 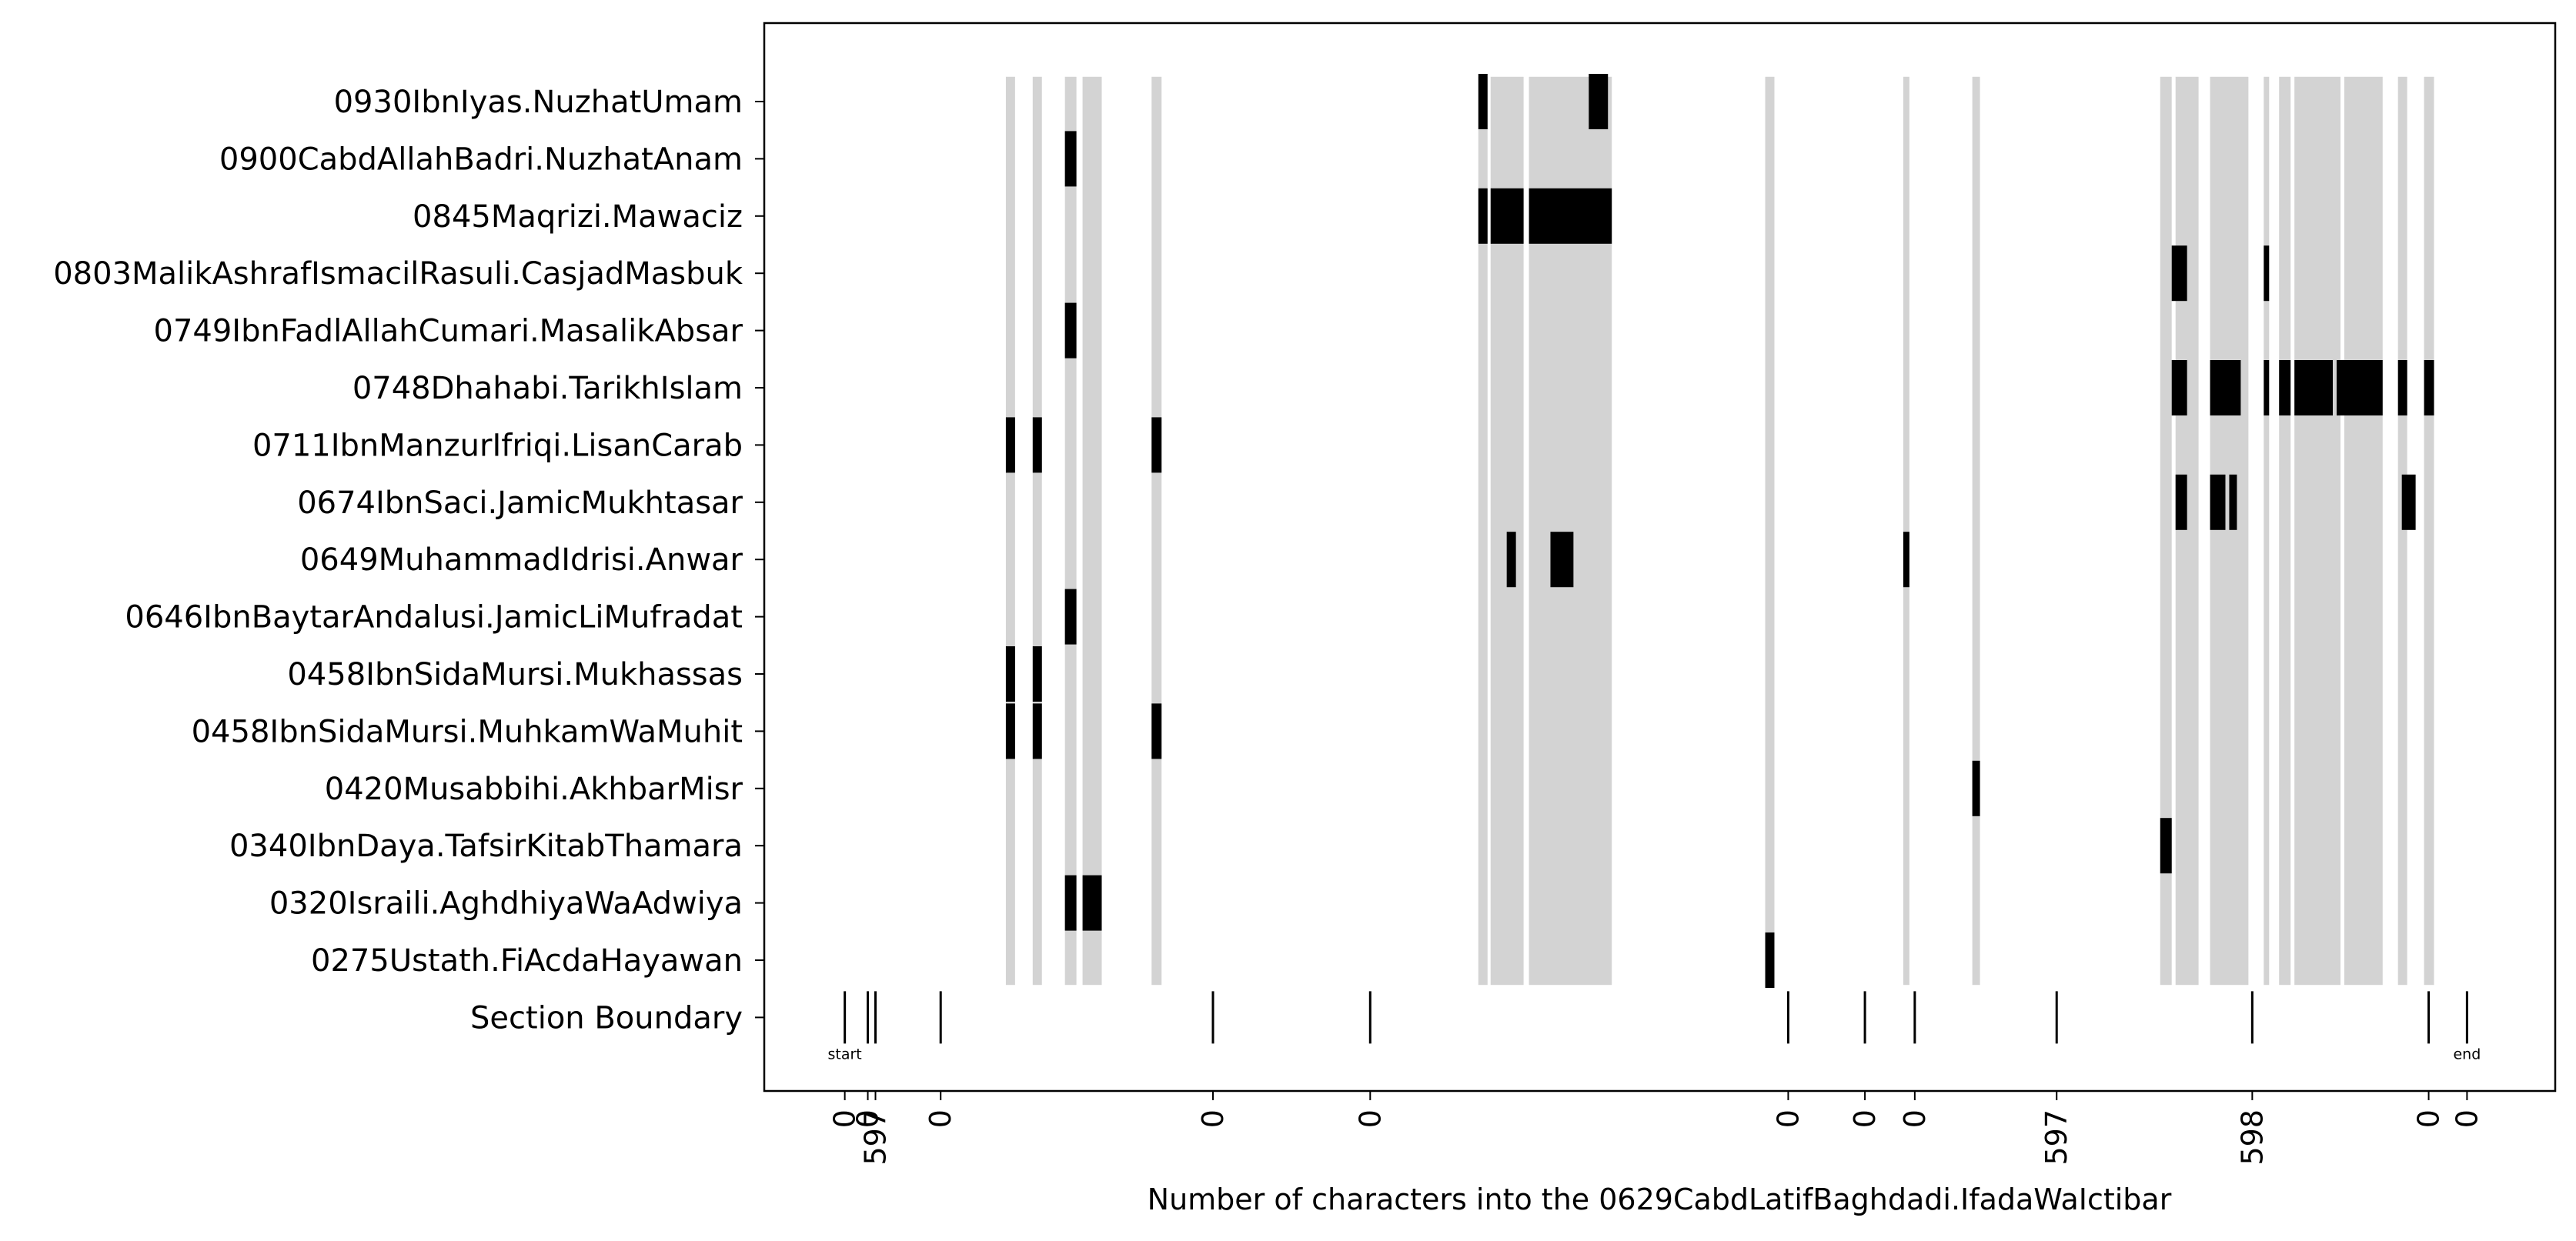 What do you see at coordinates (527, 961) in the screenshot?
I see `row-label: 0275Ustath.FiAcdaHayawan` at bounding box center [527, 961].